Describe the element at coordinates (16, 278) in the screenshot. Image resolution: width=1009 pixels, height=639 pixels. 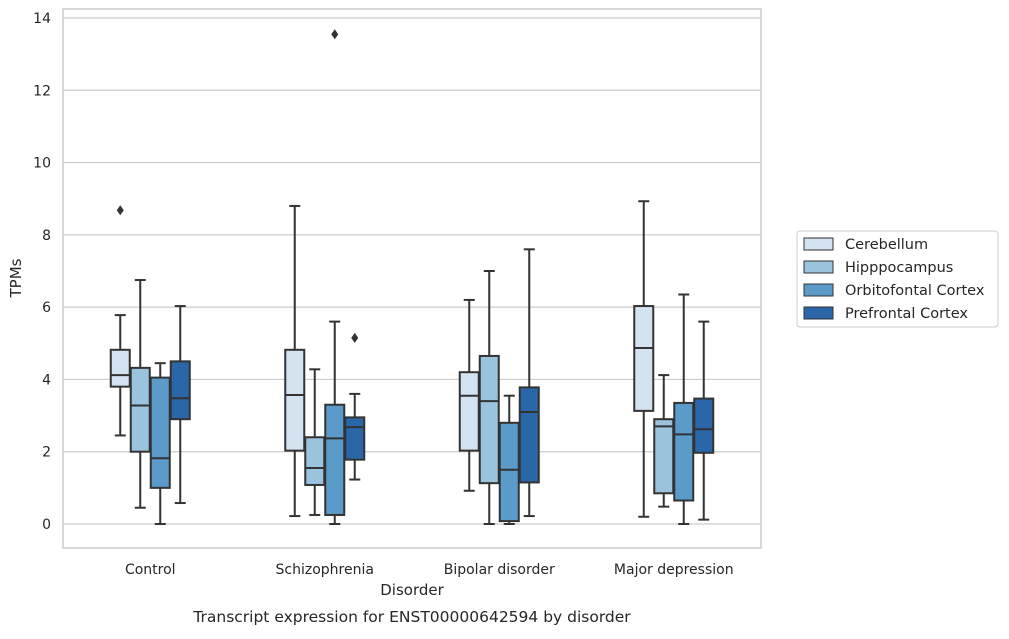
I see `y-axis-label: TPMs` at that location.